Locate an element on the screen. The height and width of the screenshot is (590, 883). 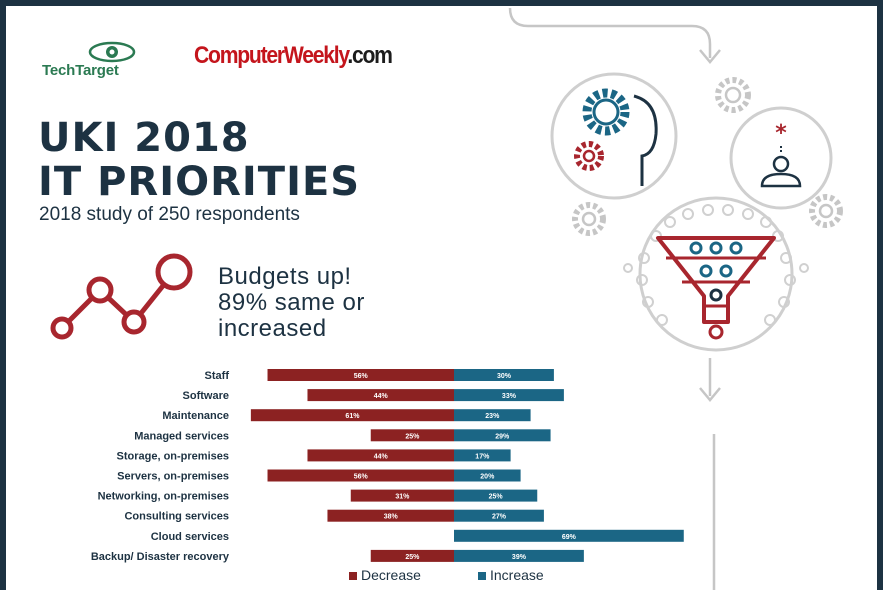
headline-line-2: 89% same or is located at coordinates (291, 302).